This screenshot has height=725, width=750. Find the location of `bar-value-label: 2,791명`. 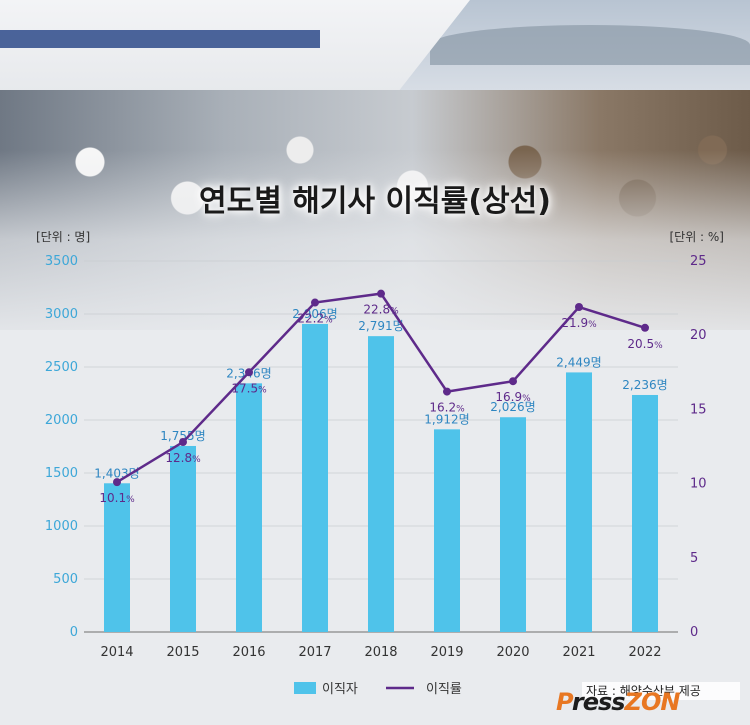

bar-value-label: 2,791명 is located at coordinates (380, 326).